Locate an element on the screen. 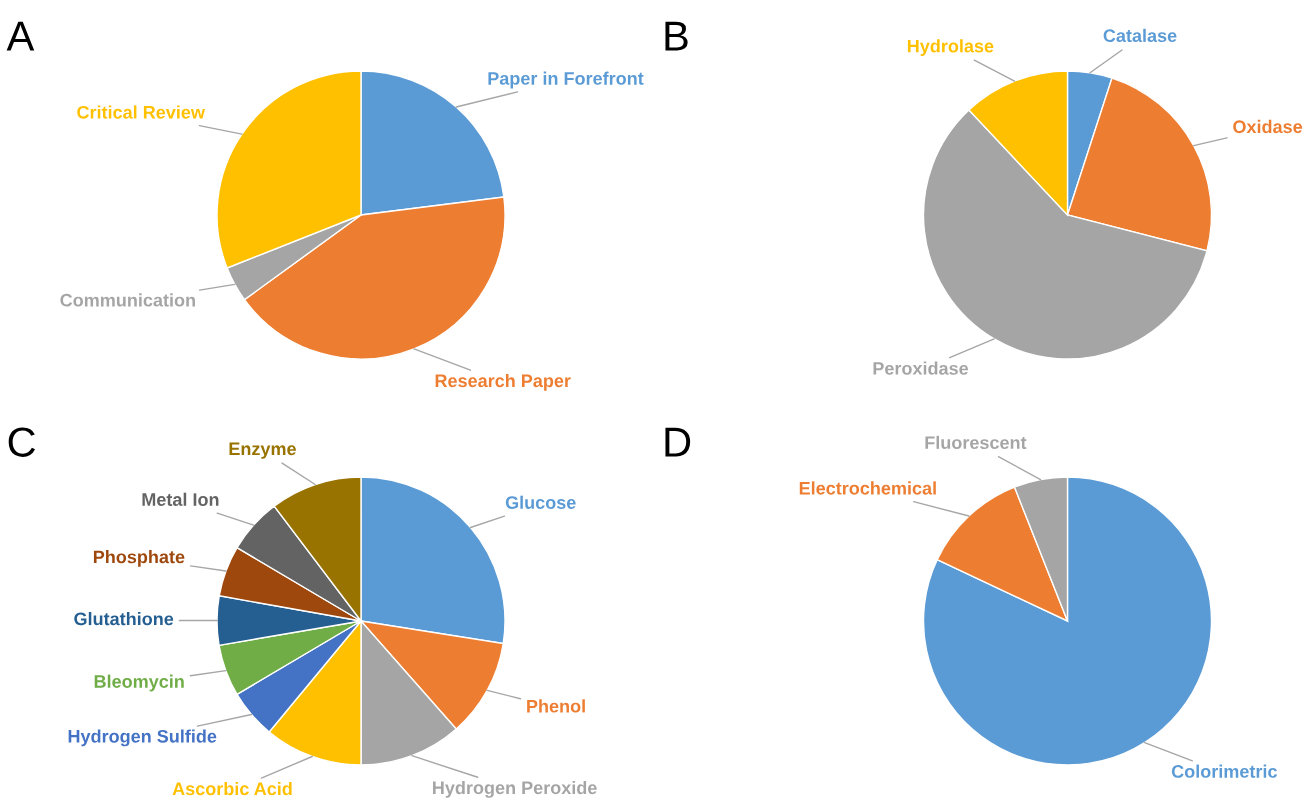  slice-label: Peroxidase is located at coordinates (921, 368).